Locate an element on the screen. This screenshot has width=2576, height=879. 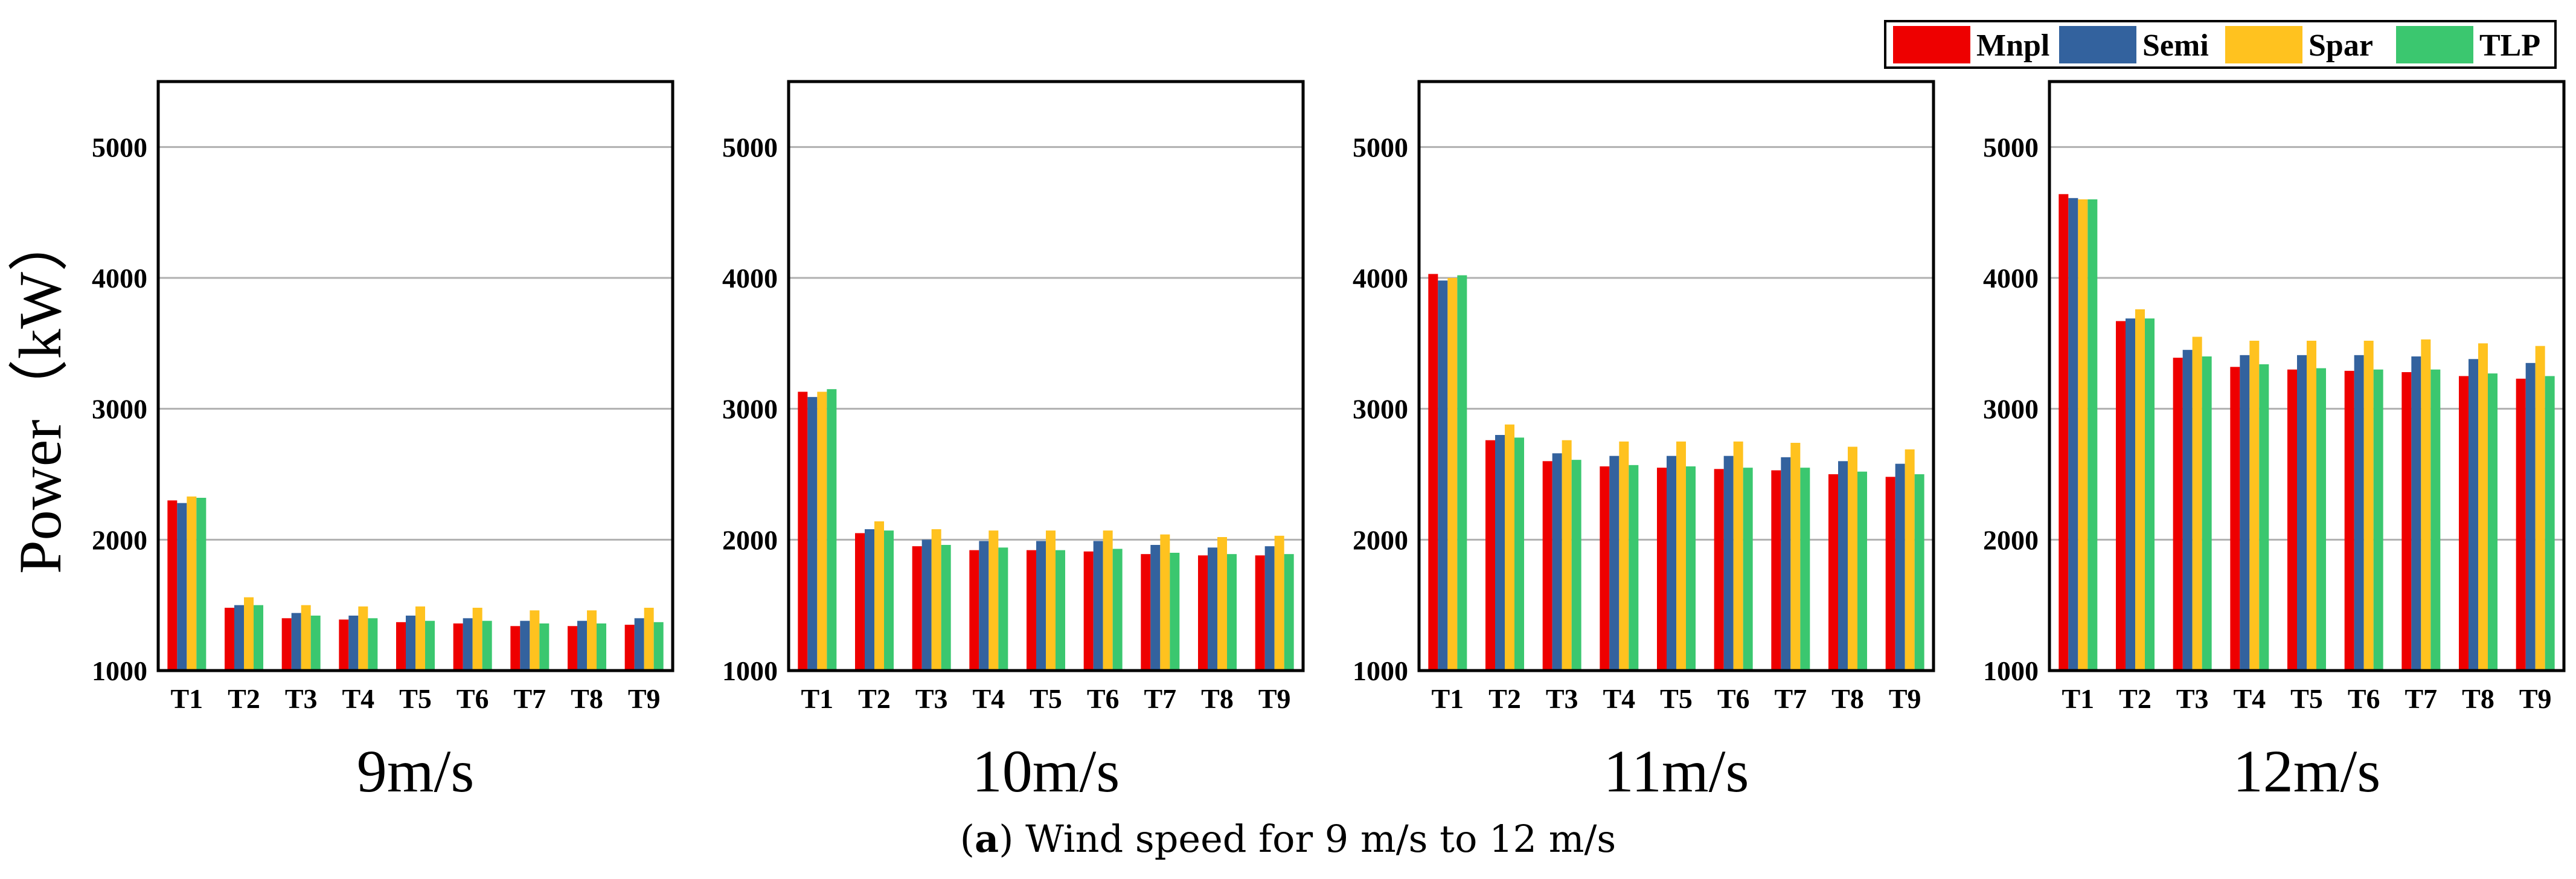
legend-item-tlp: TLP is located at coordinates (2468, 44).